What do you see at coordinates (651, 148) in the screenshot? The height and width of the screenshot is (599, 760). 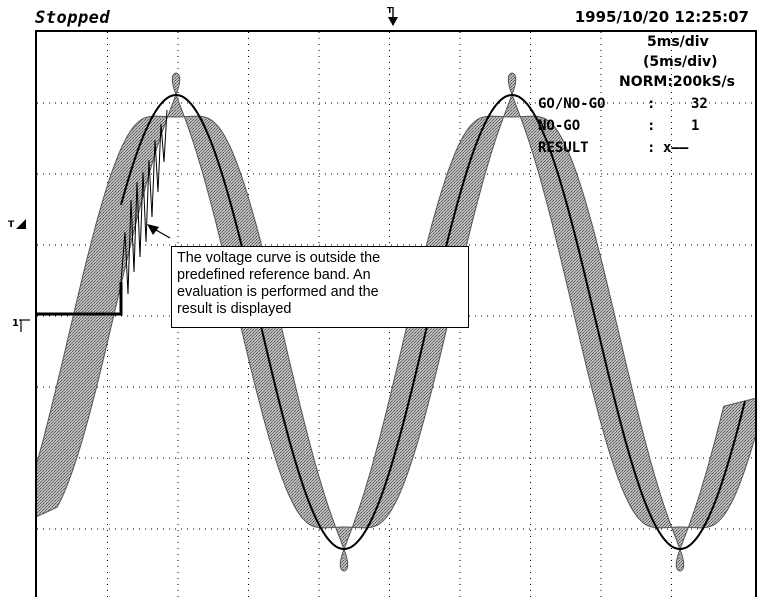 I see `result-sep: :` at bounding box center [651, 148].